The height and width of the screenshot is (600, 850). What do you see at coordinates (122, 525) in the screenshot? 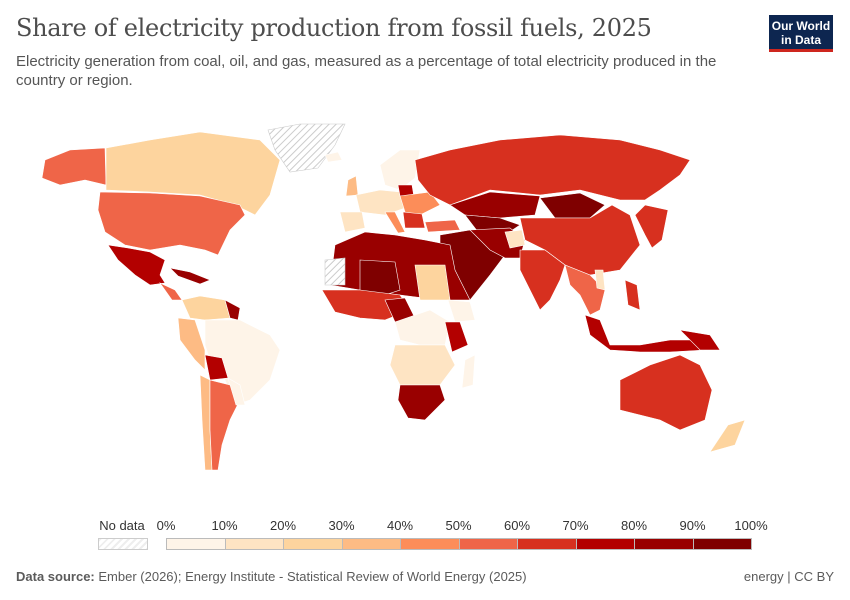
I see `no-data-label: No data` at bounding box center [122, 525].